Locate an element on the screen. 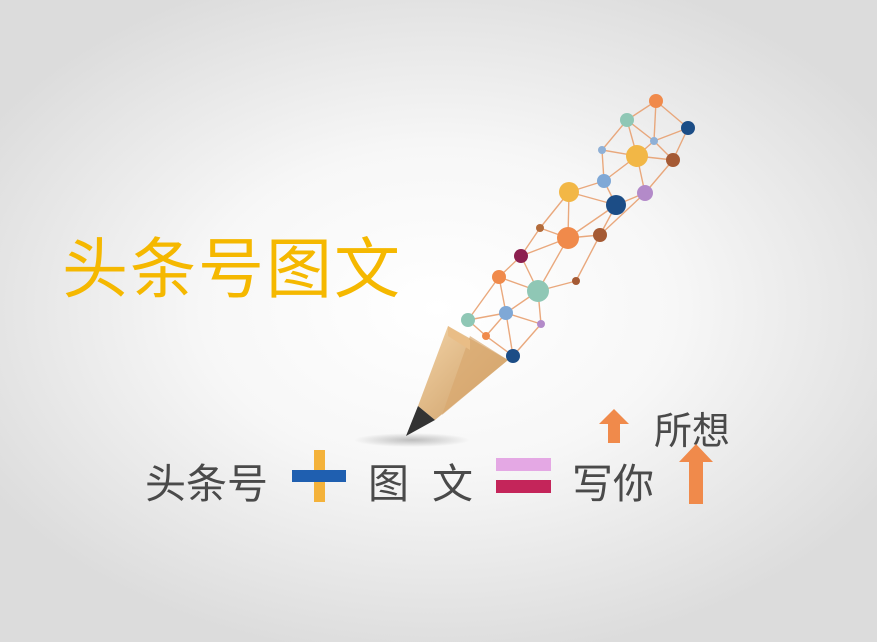 This screenshot has height=642, width=877. word-wen: 文 is located at coordinates (452, 484).